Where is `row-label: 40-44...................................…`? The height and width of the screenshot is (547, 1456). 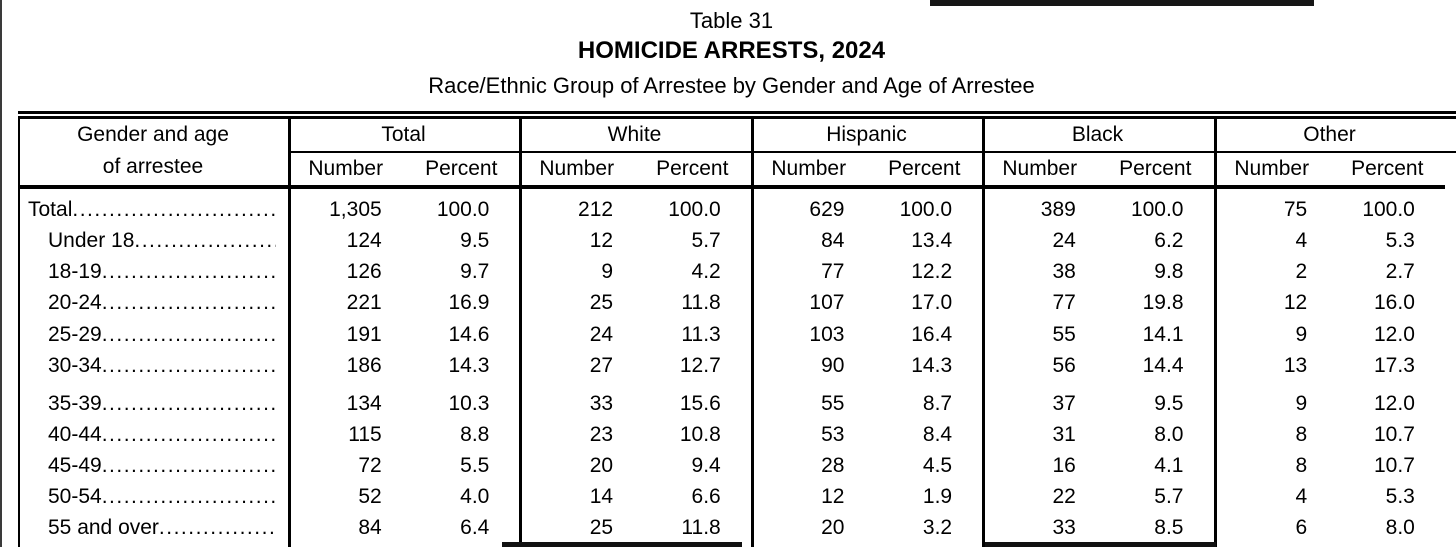
row-label: 40-44...................................… is located at coordinates (162, 434).